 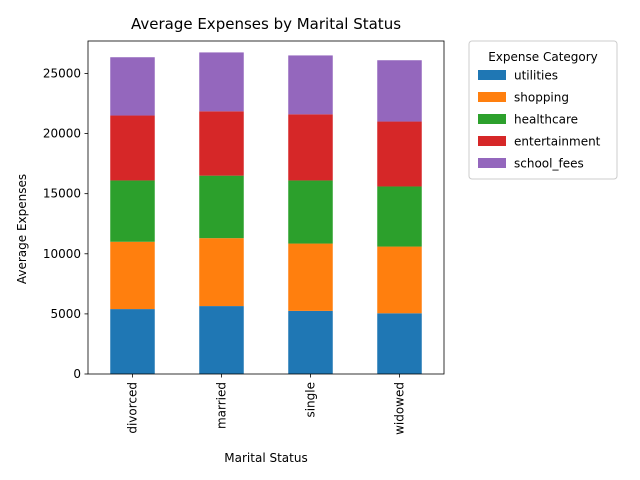 What do you see at coordinates (221, 207) in the screenshot?
I see `bar-healthcare-married` at bounding box center [221, 207].